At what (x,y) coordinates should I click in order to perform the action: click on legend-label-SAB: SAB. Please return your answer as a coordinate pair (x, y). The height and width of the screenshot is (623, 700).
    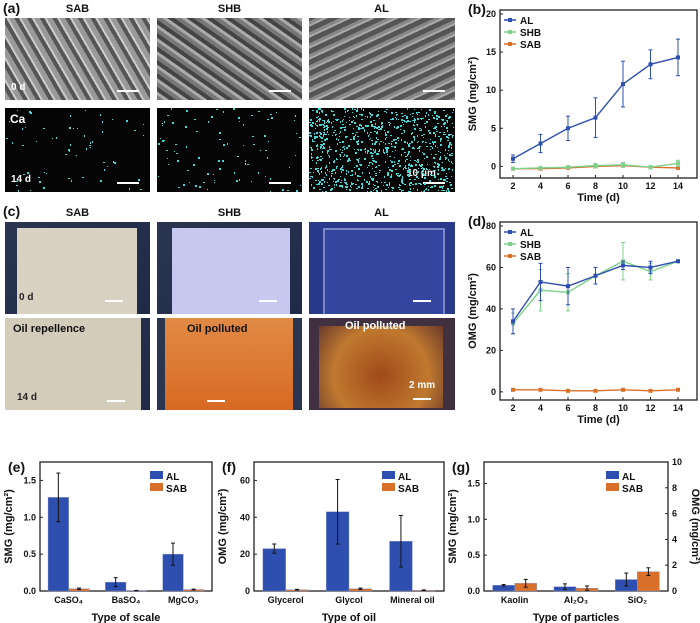
    Looking at the image, I should click on (530, 45).